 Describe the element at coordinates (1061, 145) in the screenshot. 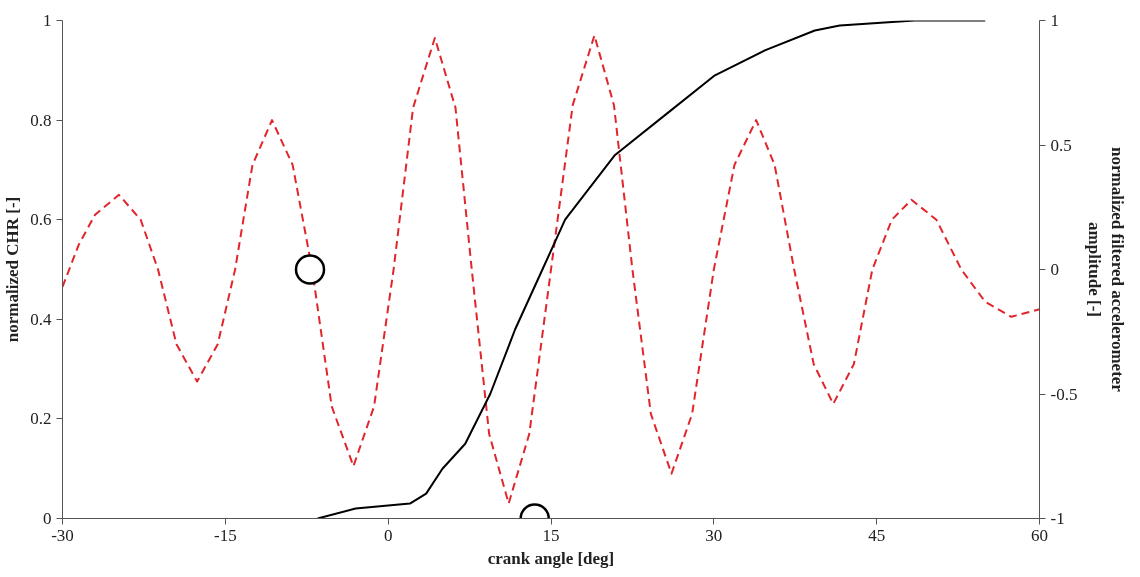

I see `y2-tick-label: 0.5` at that location.